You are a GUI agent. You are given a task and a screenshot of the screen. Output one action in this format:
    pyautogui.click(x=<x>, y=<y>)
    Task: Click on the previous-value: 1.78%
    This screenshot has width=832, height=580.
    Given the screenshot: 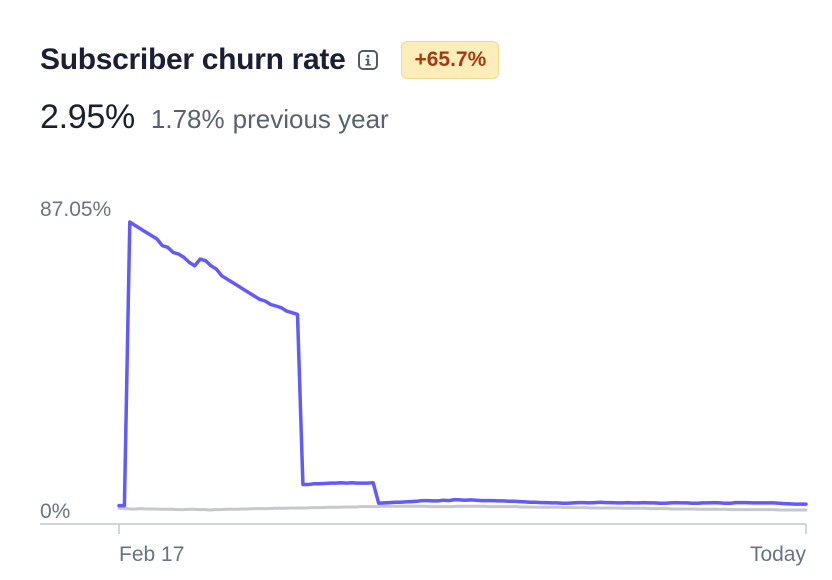 What is the action you would take?
    pyautogui.click(x=187, y=119)
    